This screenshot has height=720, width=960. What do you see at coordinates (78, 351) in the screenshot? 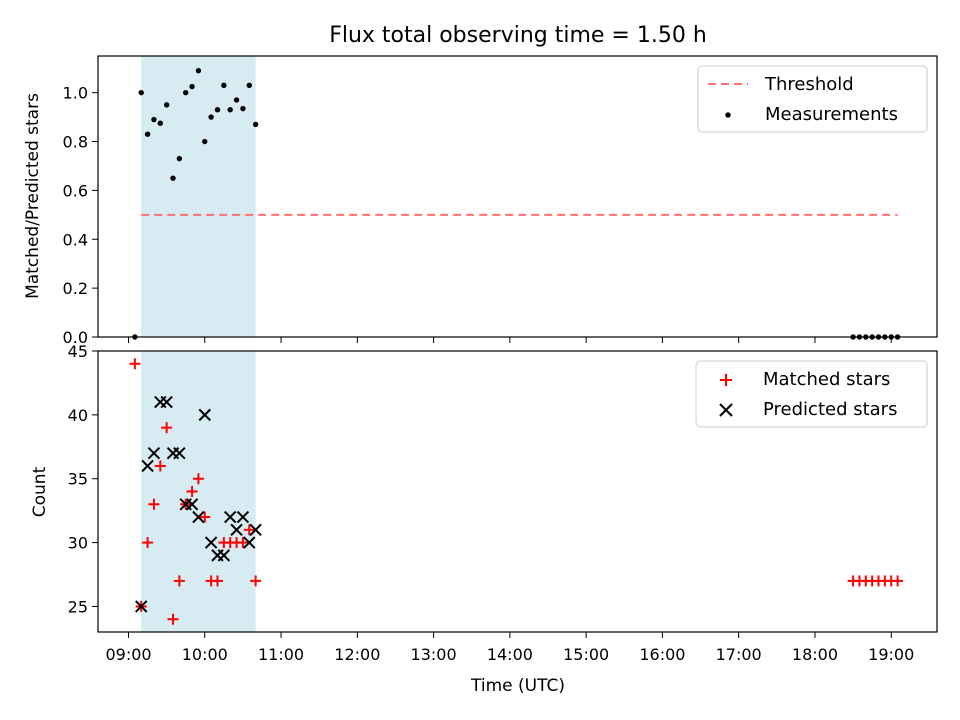
I see `bottom-y-tick-label: 45` at bounding box center [78, 351].